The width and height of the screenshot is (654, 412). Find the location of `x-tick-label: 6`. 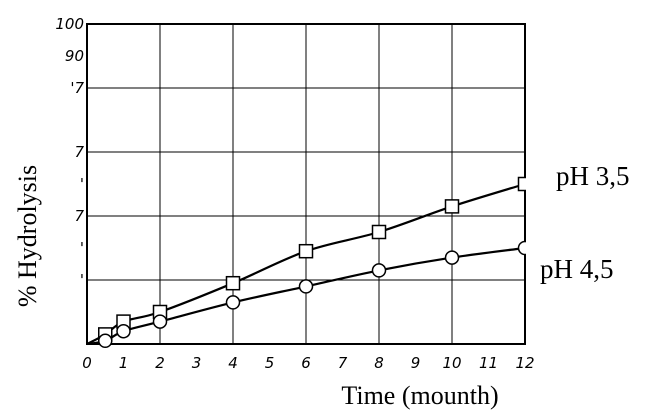

x-tick-label: 6 is located at coordinates (306, 363).